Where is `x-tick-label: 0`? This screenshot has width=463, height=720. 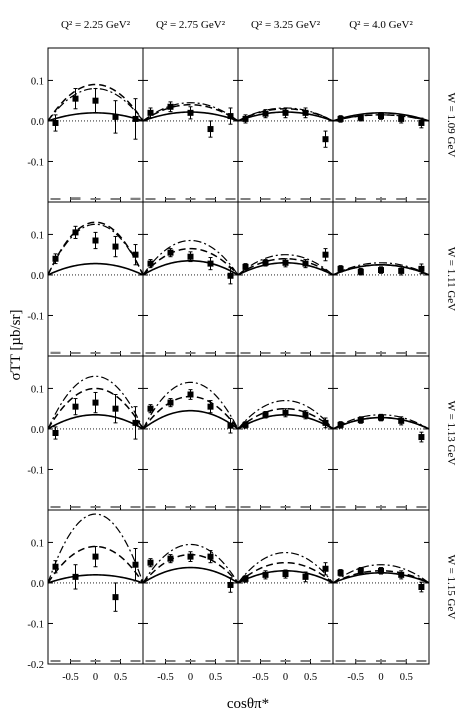
x-tick-label: 0 is located at coordinates (95, 677).